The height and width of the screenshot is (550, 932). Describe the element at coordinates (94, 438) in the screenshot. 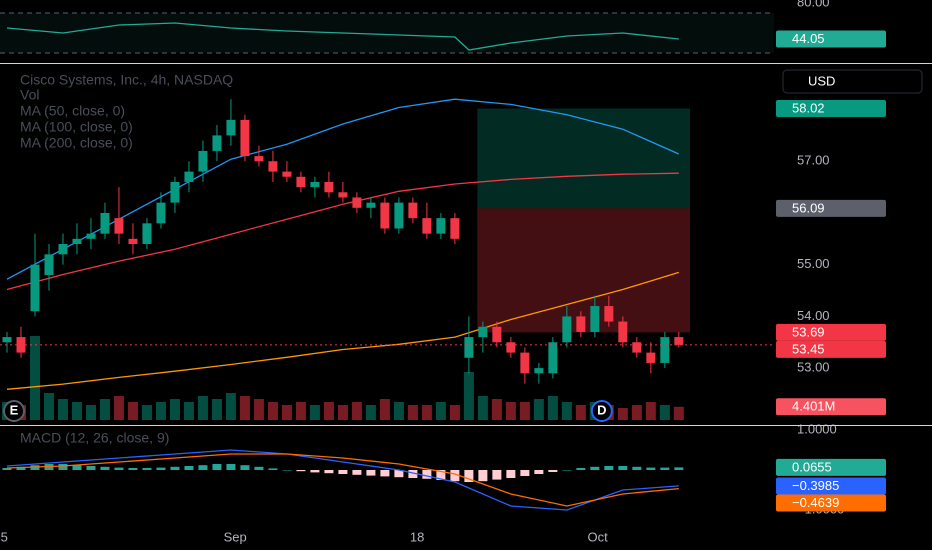

I see `macd-legend: MACD (12, 26, close, 9)` at that location.